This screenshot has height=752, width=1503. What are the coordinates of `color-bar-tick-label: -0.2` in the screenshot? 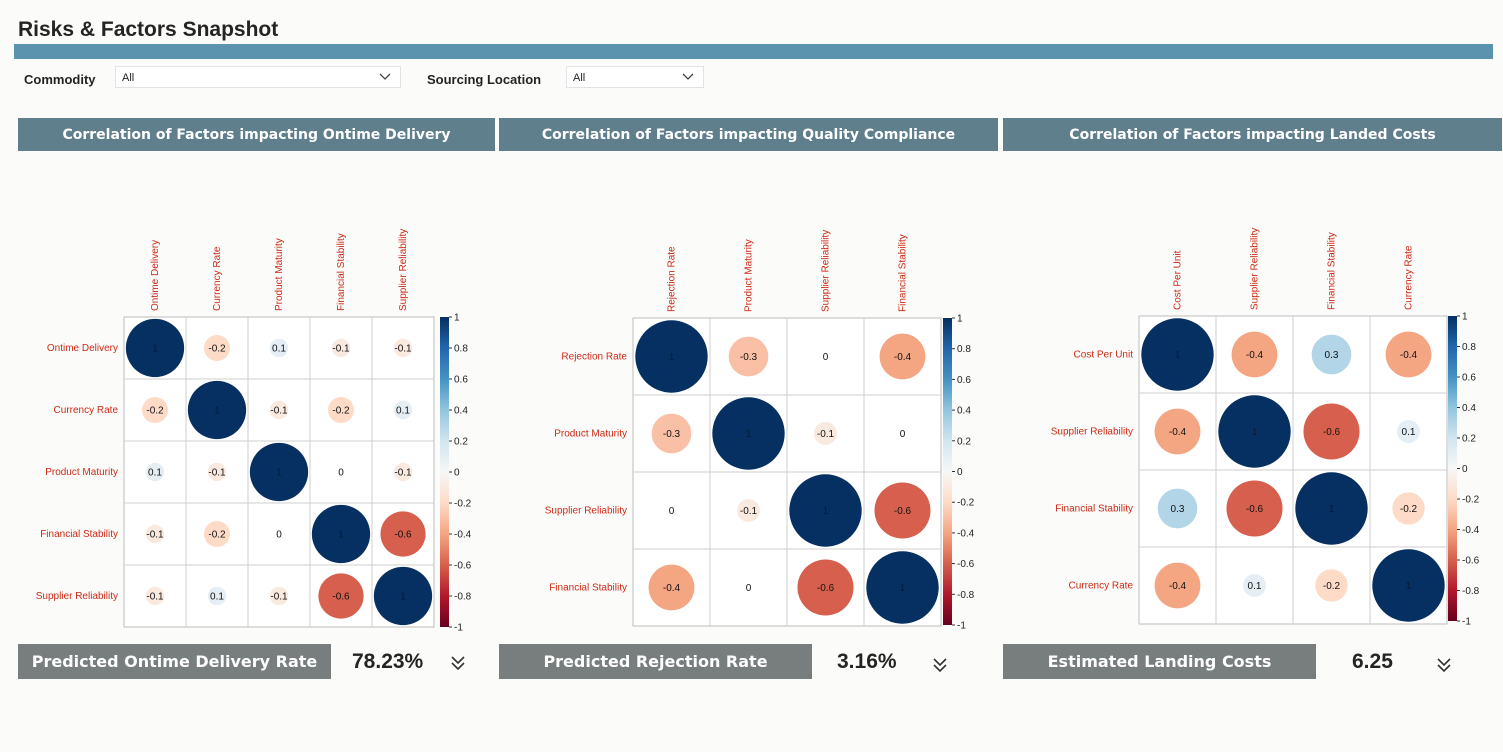 It's located at (966, 503).